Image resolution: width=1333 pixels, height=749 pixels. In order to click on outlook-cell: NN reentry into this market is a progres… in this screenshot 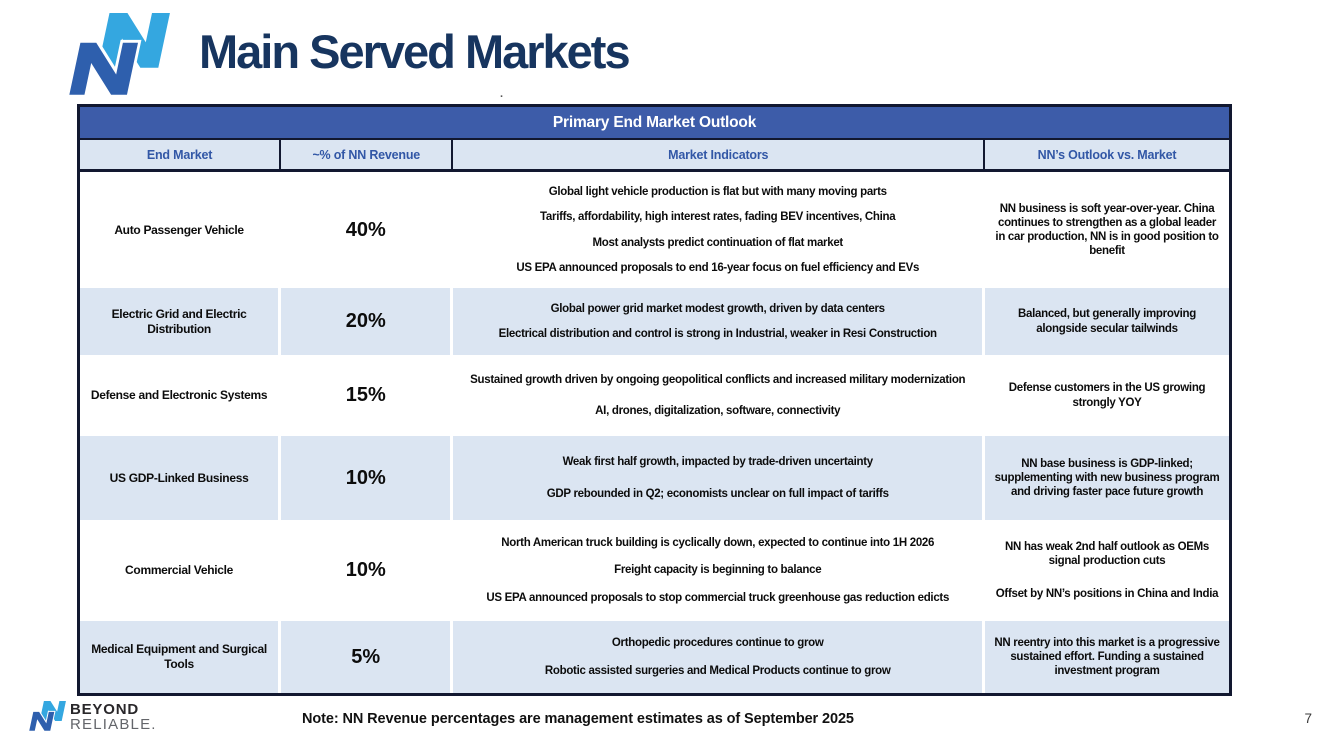, I will do `click(1107, 657)`.